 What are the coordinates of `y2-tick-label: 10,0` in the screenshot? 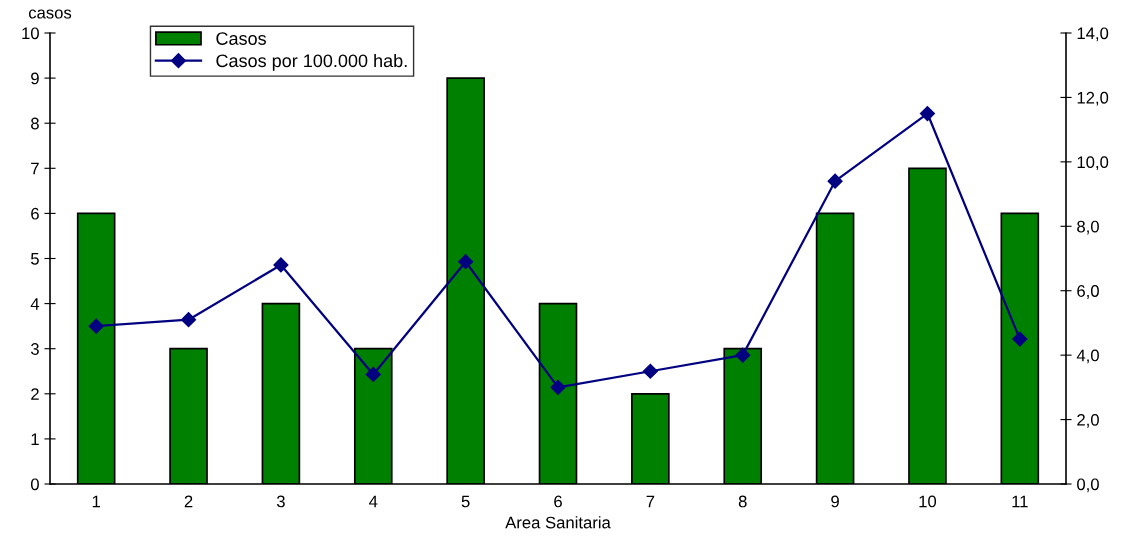 It's located at (1093, 163).